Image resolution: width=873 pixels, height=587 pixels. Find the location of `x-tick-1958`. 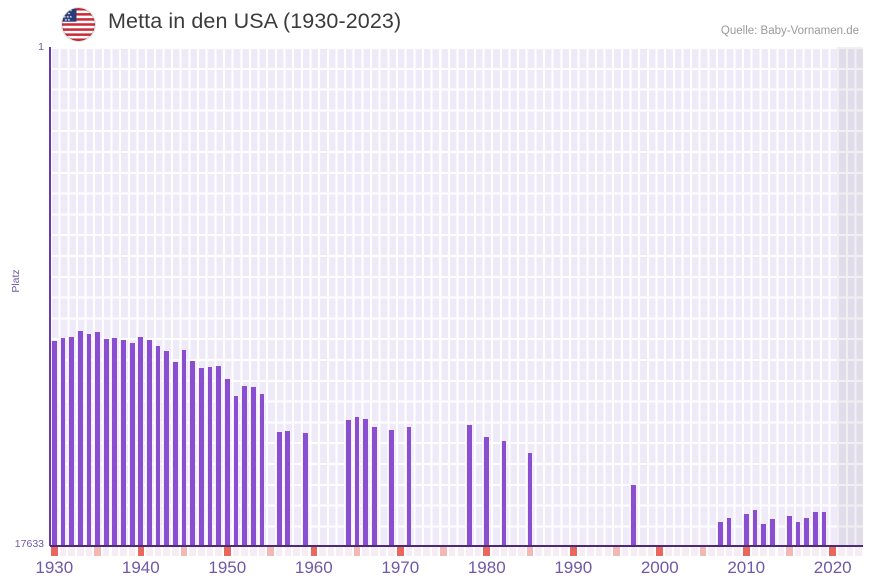

x-tick-1958 is located at coordinates (296, 551).